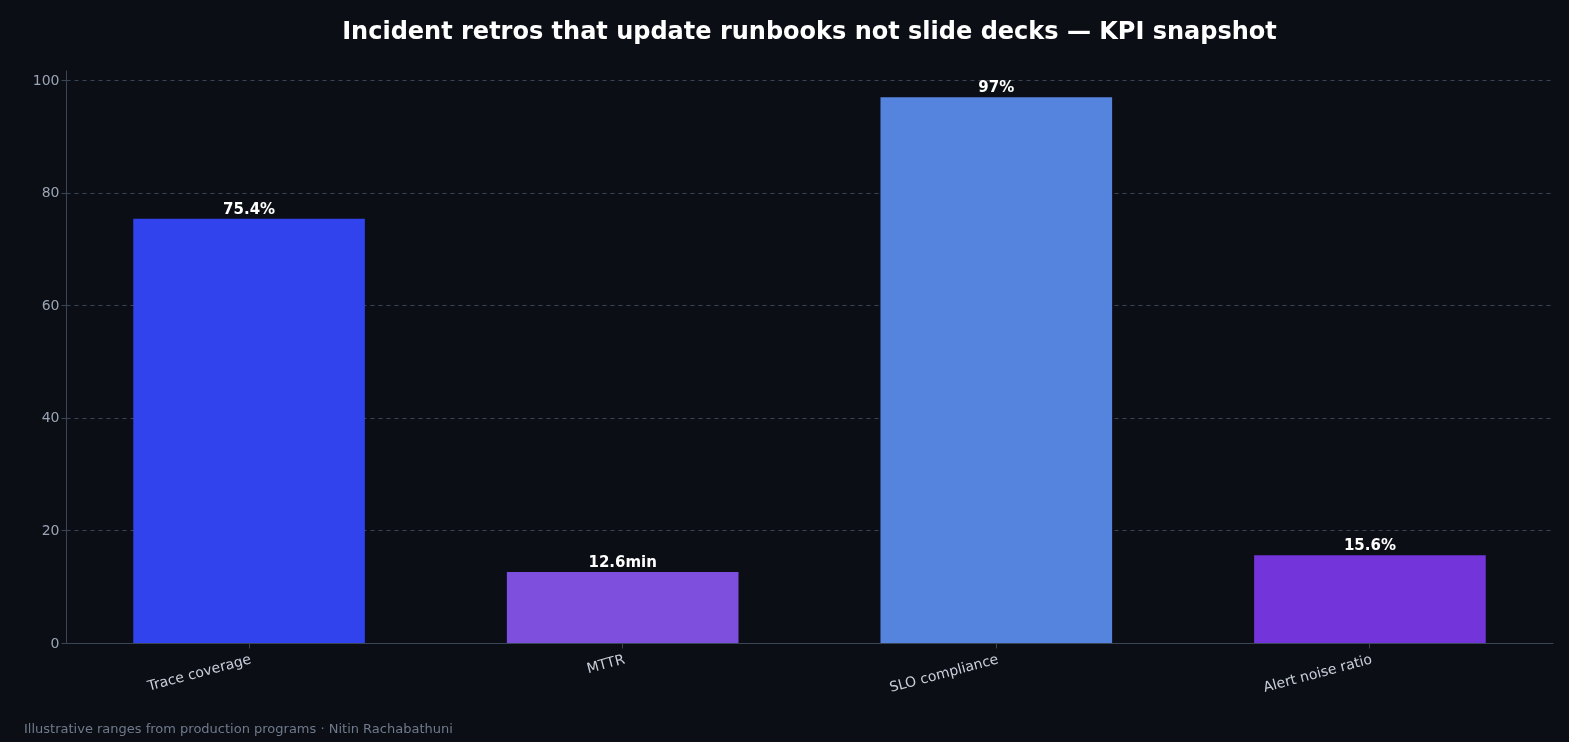  I want to click on x-tick-label: MTTR, so click(605, 663).